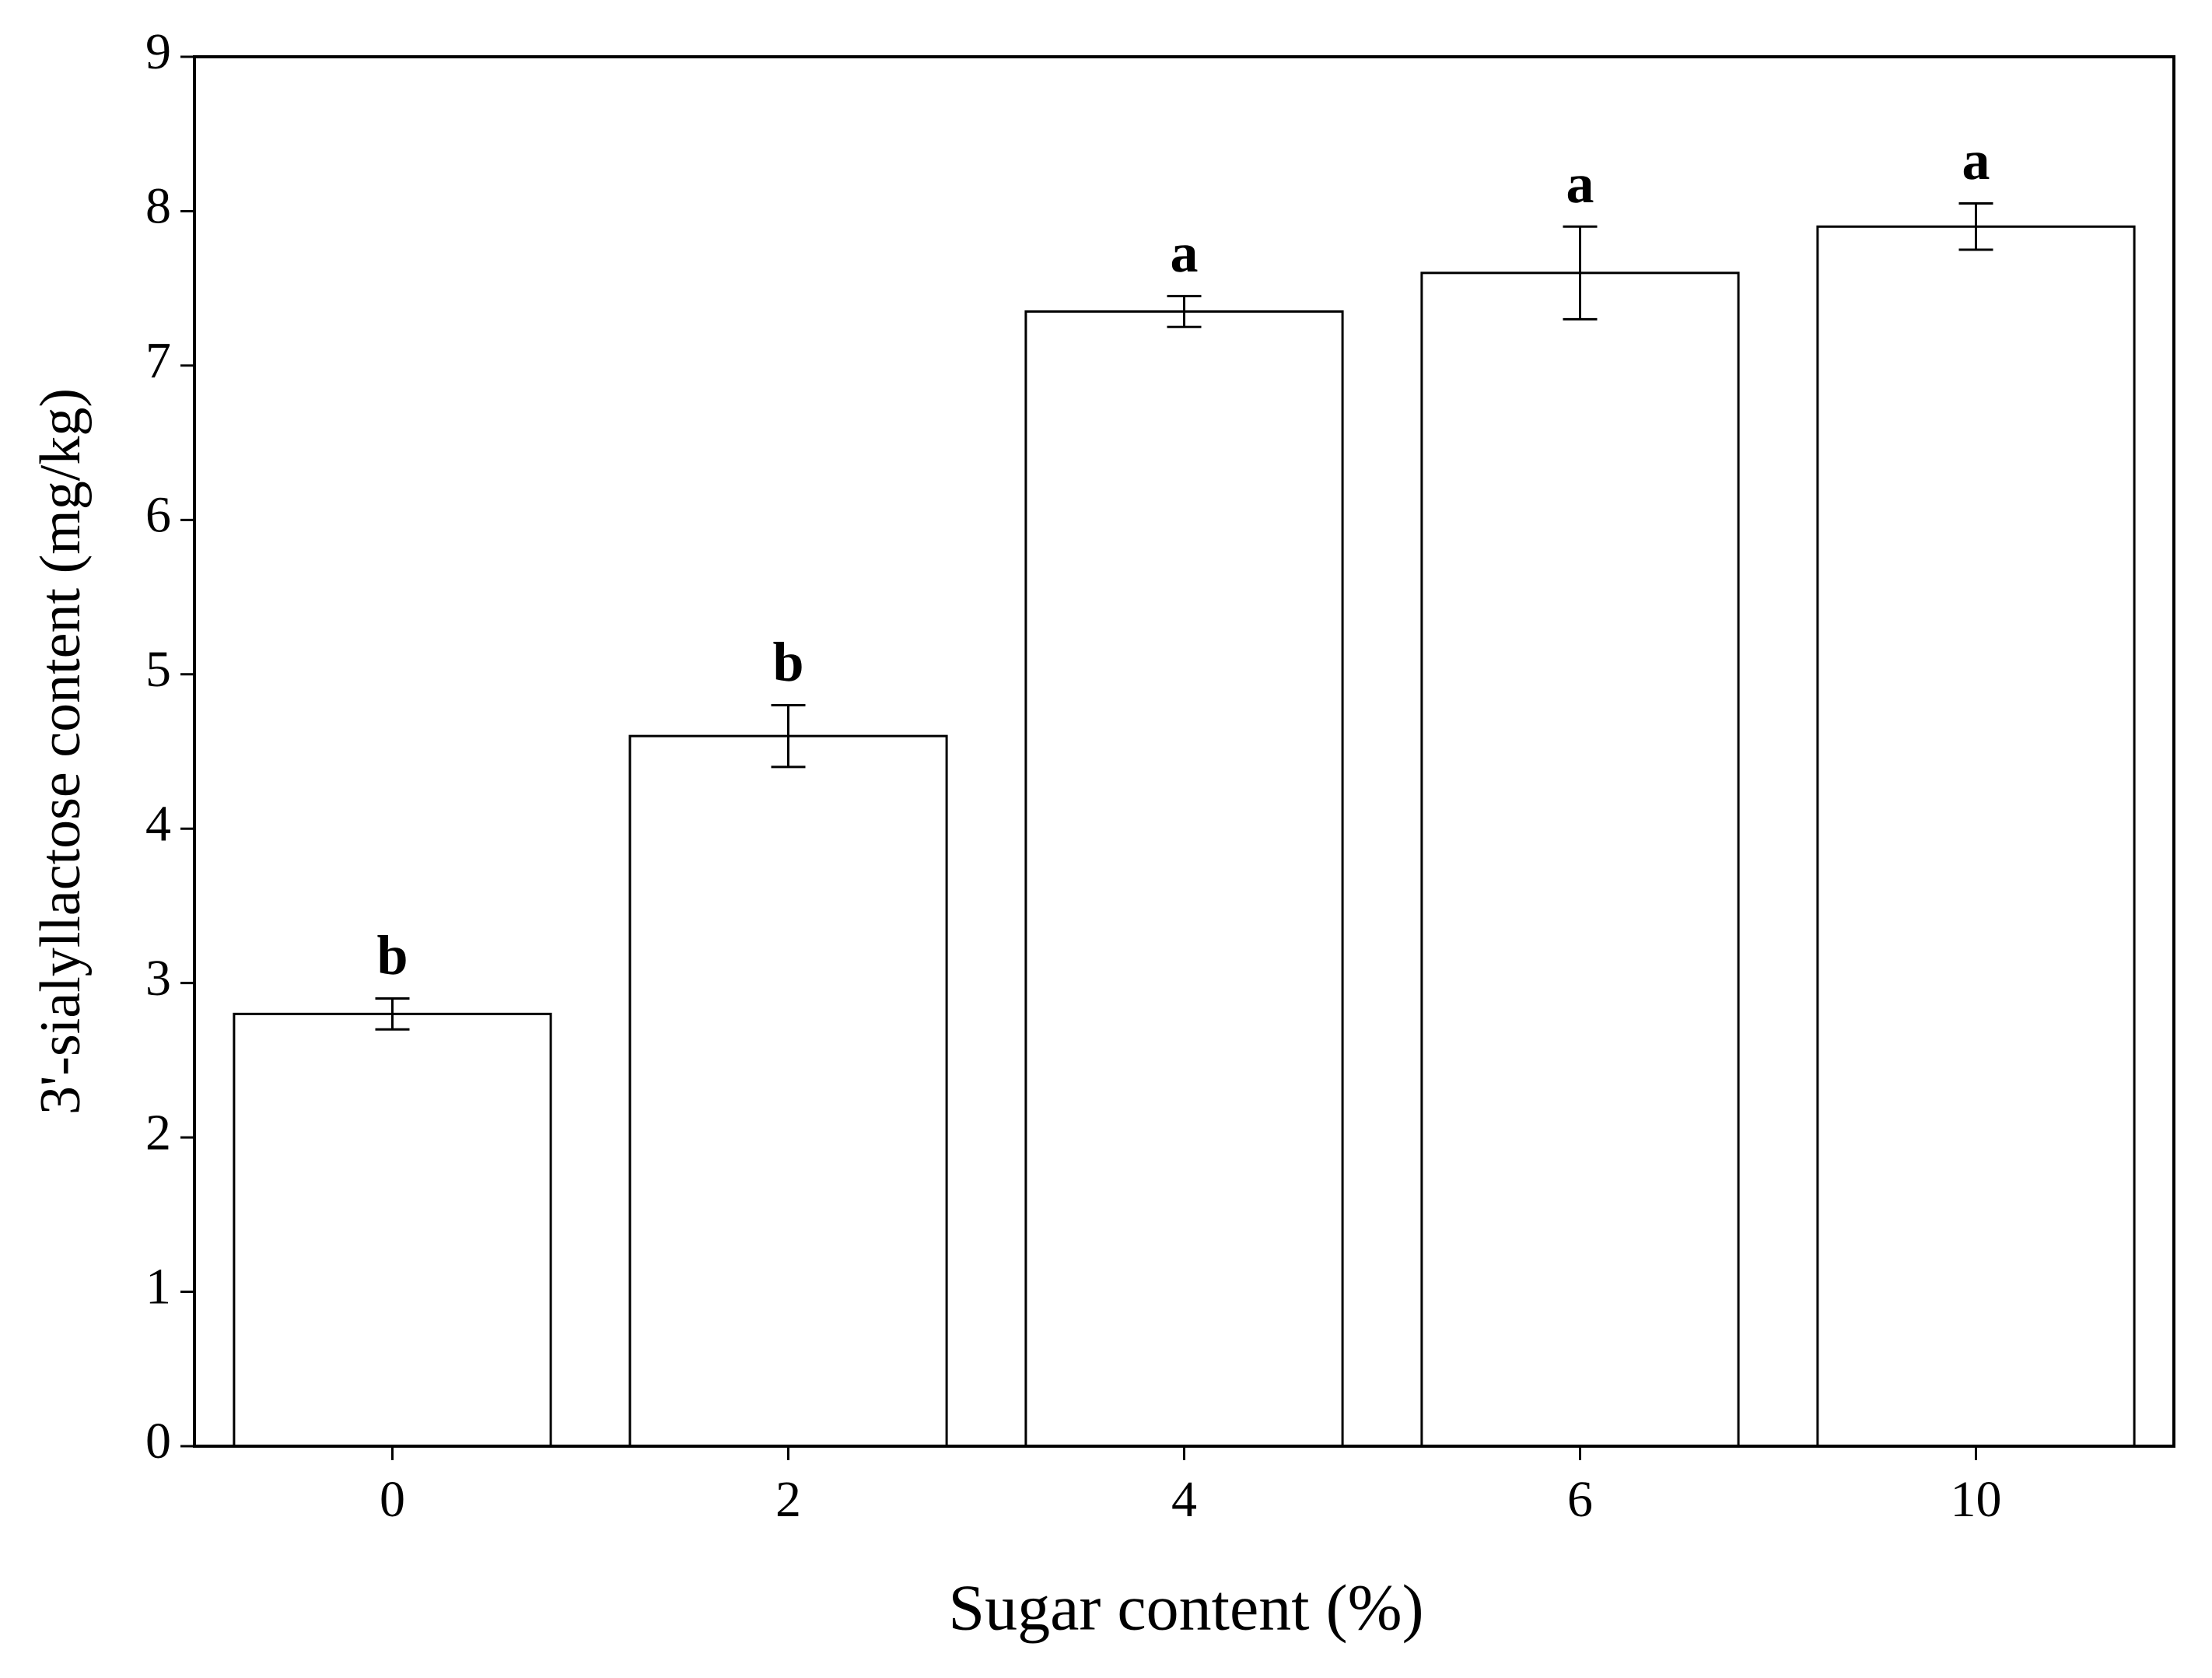 The width and height of the screenshot is (2212, 1678). What do you see at coordinates (158, 360) in the screenshot?
I see `y-tick-label: 7` at bounding box center [158, 360].